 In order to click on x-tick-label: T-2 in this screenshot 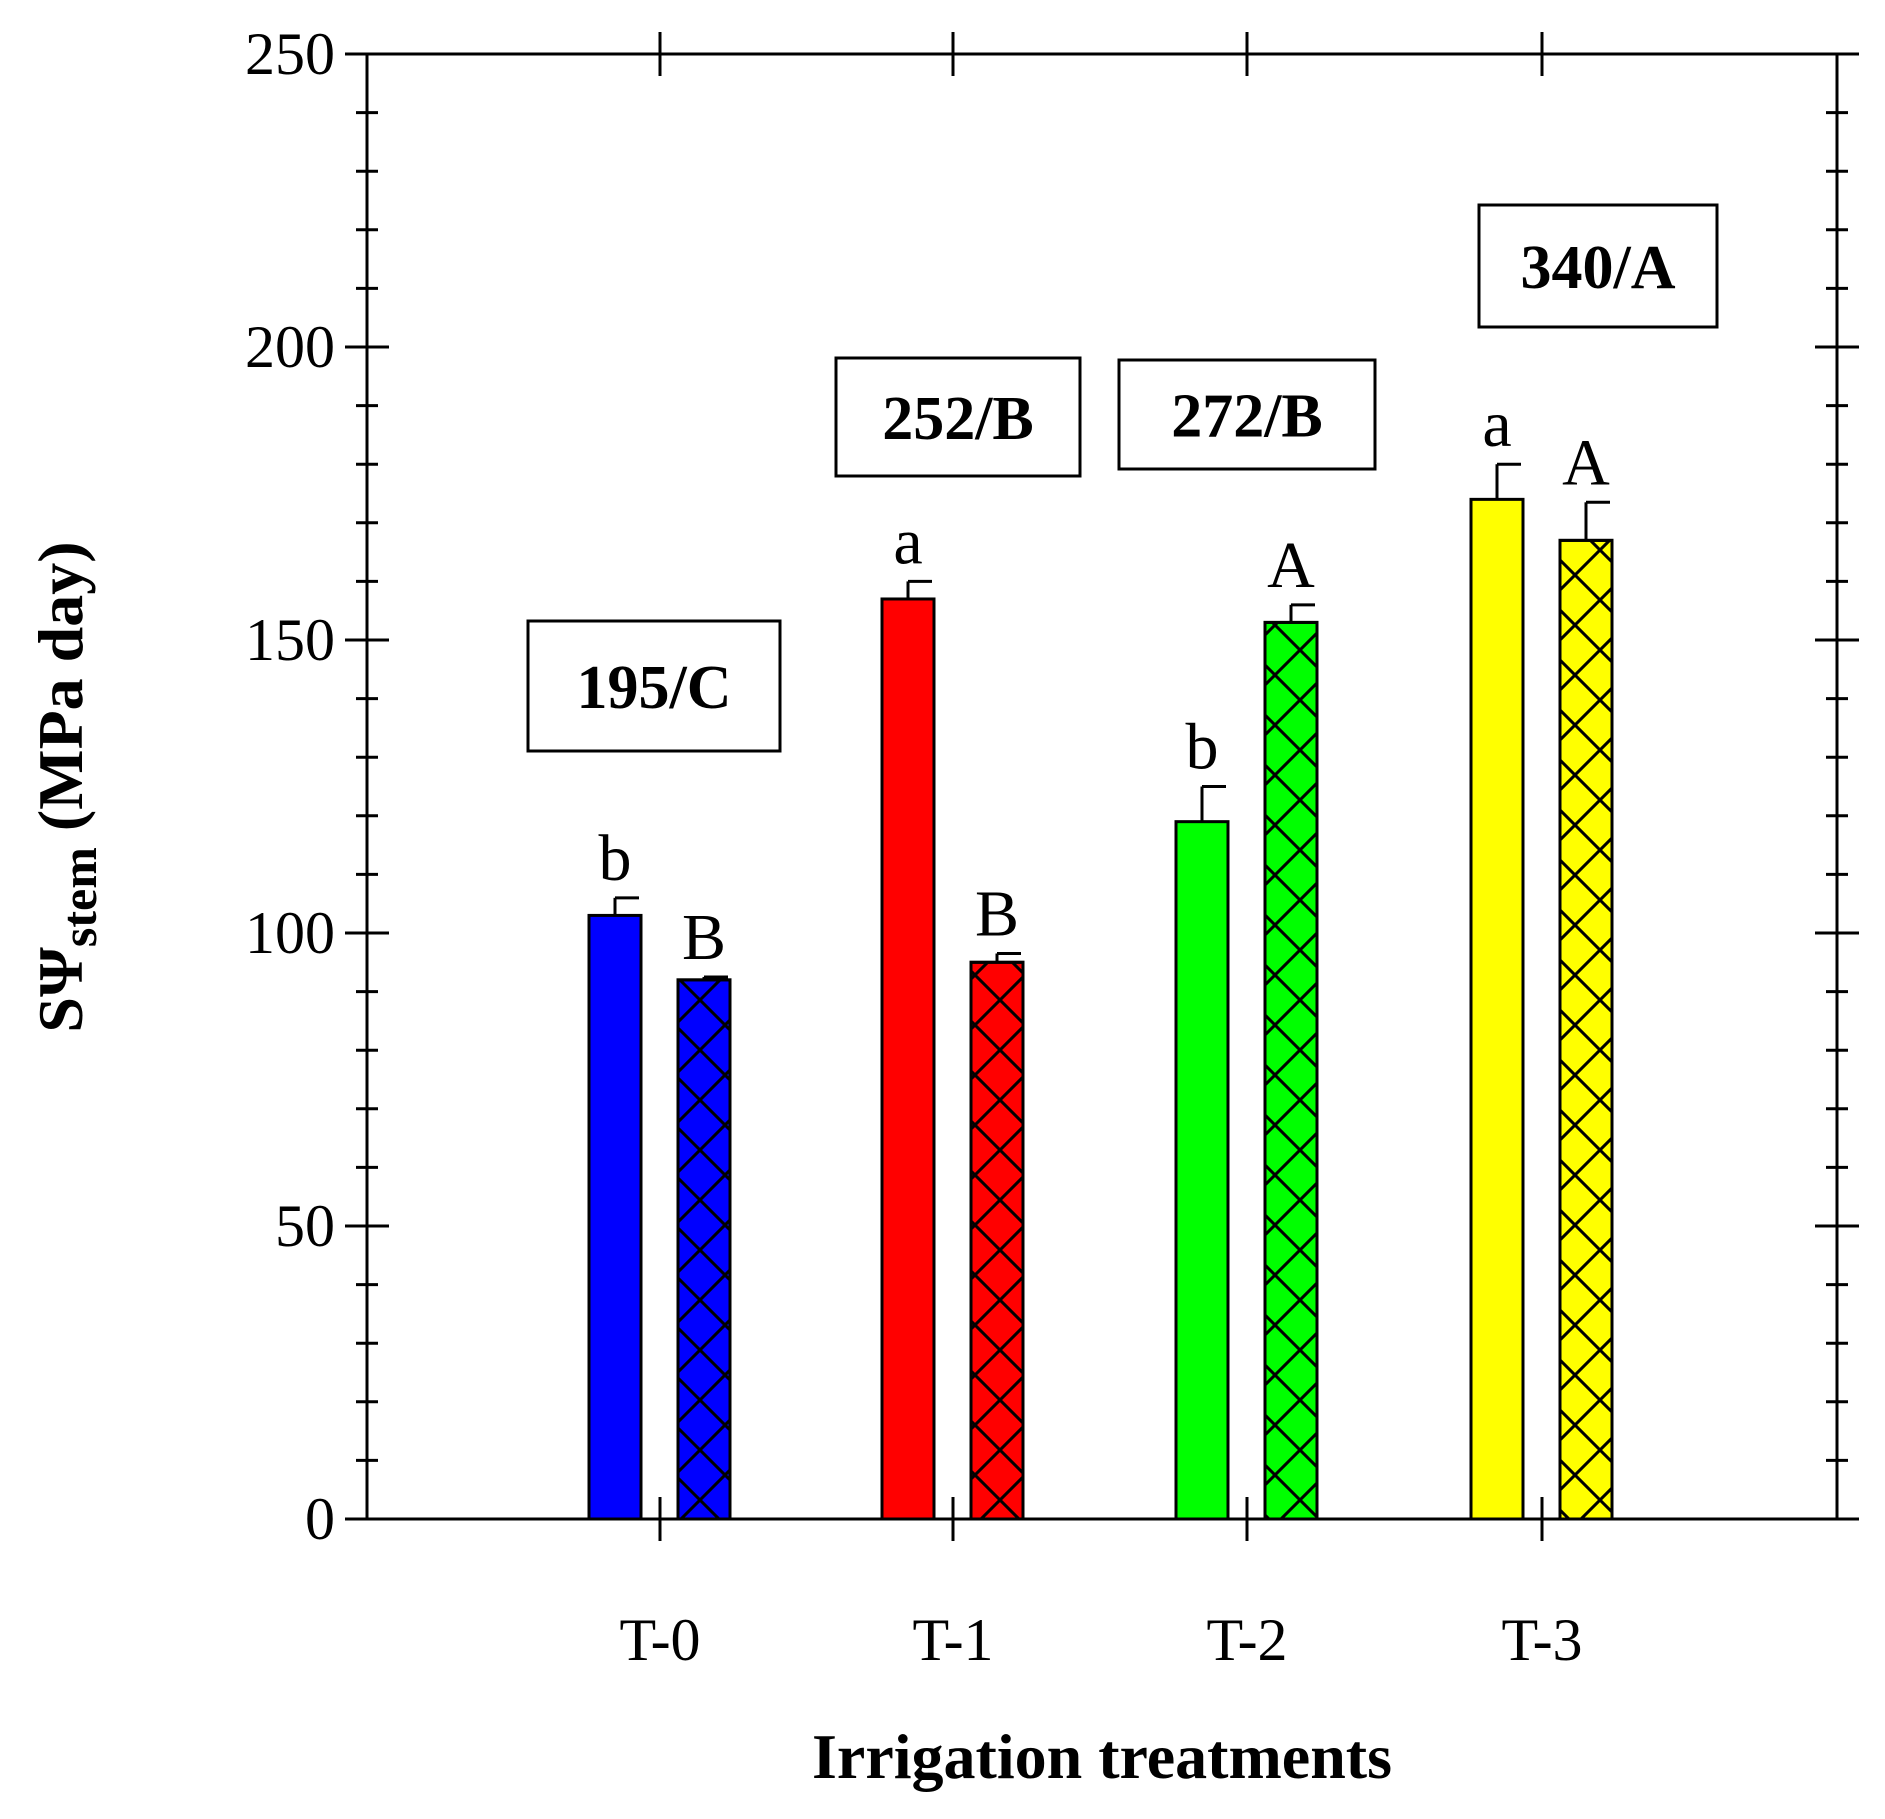, I will do `click(1246, 1640)`.